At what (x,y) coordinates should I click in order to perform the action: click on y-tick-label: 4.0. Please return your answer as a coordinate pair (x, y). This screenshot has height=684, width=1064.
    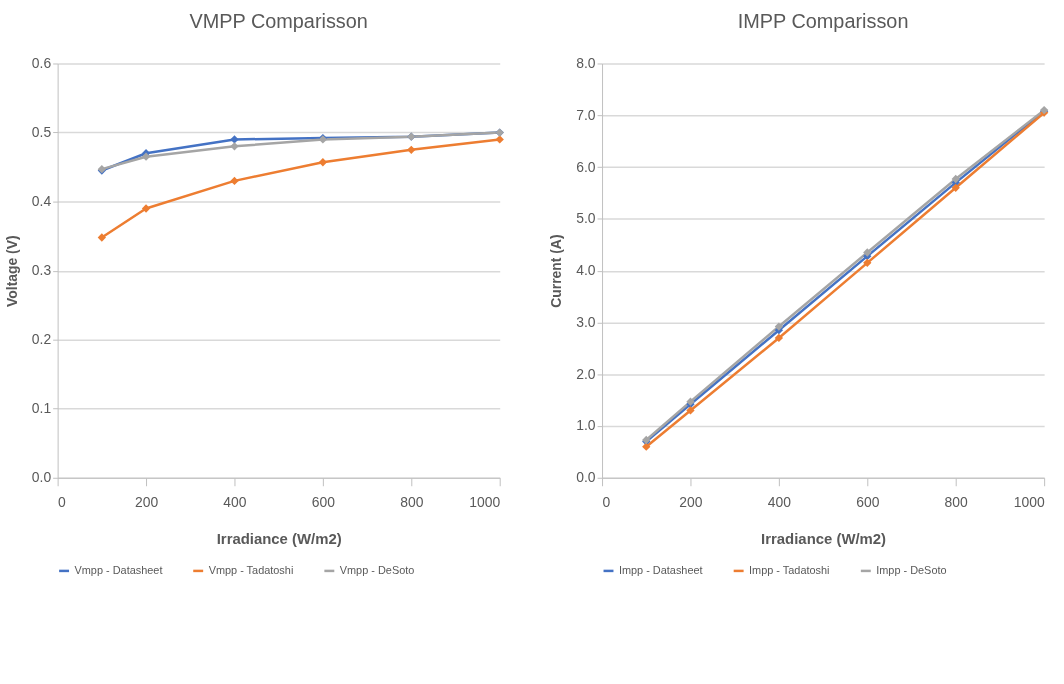
    Looking at the image, I should click on (586, 270).